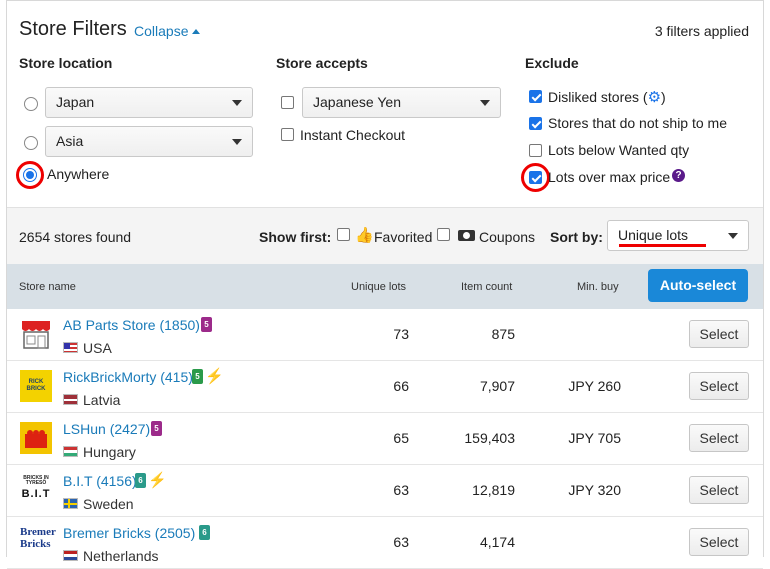  I want to click on unique-lots-value: 66, so click(401, 386).